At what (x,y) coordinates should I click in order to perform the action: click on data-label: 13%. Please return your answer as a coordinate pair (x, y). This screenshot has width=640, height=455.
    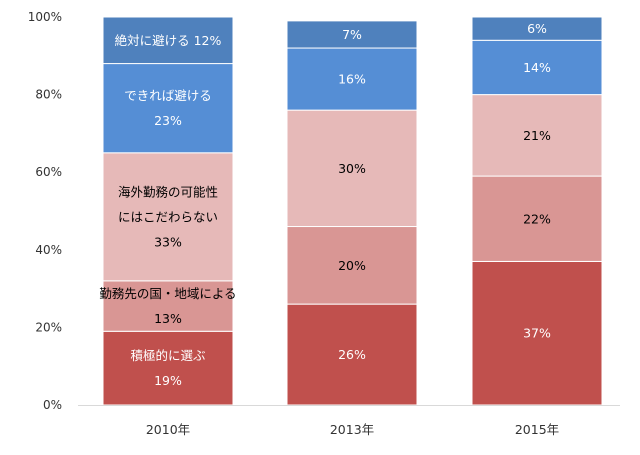
    Looking at the image, I should click on (168, 318).